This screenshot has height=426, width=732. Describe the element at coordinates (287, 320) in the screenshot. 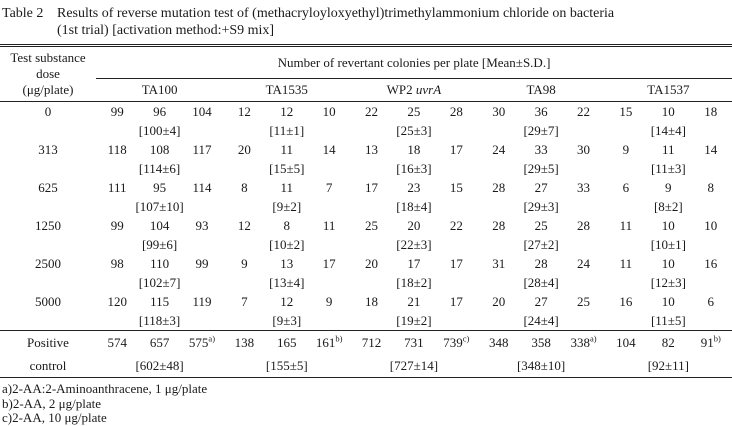

I see `mean-sd-cell: [9±3]` at that location.